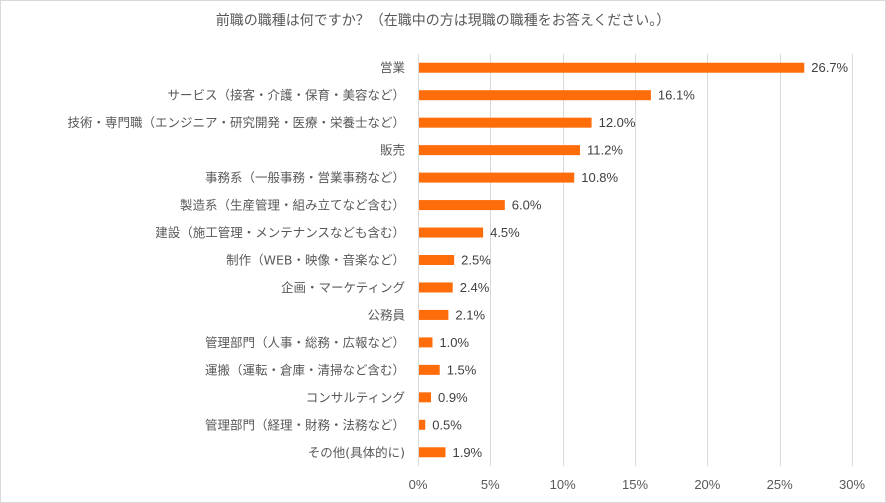  What do you see at coordinates (386, 314) in the screenshot?
I see `category-label: 公務員` at bounding box center [386, 314].